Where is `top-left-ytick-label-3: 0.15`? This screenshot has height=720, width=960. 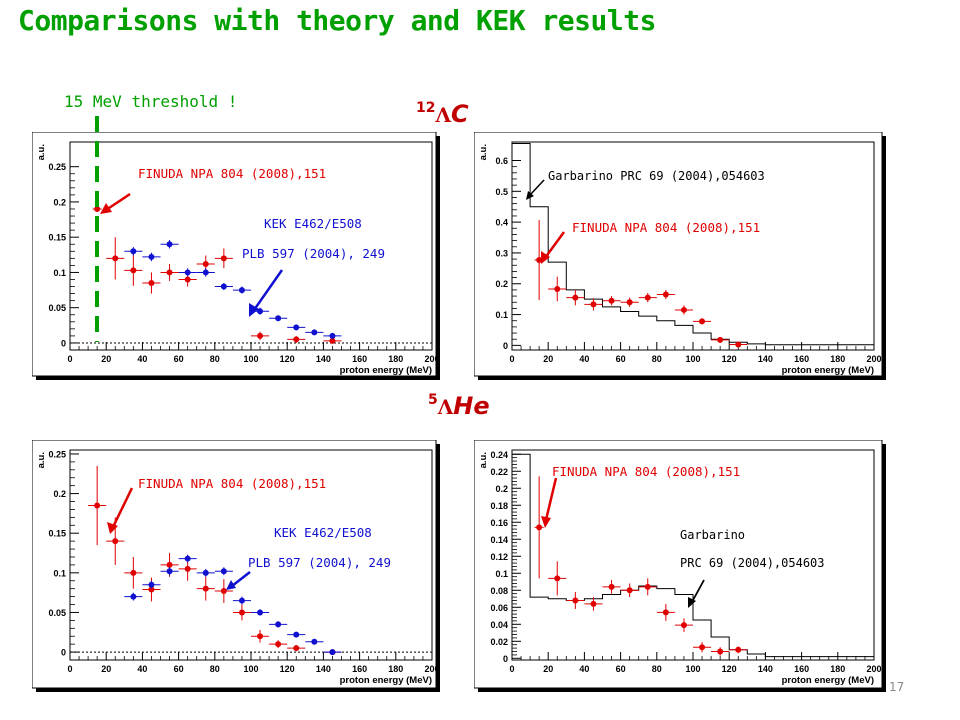 top-left-ytick-label-3: 0.15 is located at coordinates (57, 238).